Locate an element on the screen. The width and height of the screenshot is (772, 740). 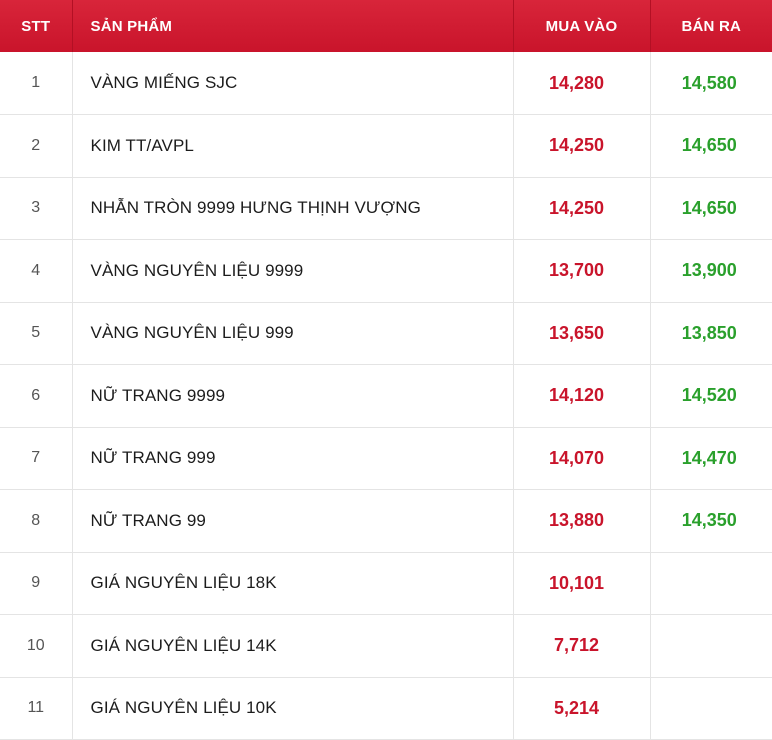
row-product-name: KIM TT/AVPL is located at coordinates (293, 146).